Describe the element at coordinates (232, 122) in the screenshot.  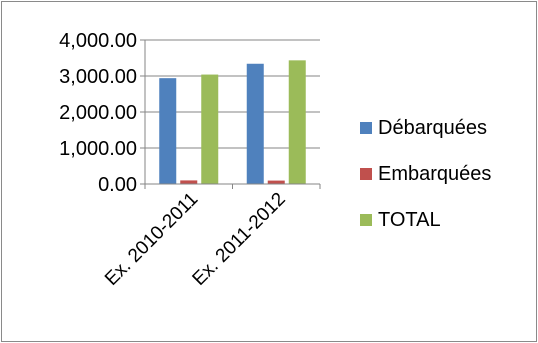
I see `bars` at that location.